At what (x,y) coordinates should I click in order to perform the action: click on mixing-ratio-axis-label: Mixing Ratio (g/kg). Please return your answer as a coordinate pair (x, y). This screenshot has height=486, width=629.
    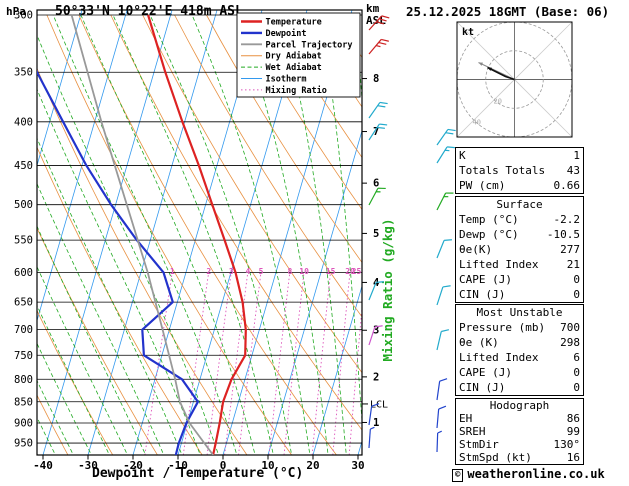
    Looking at the image, I should click on (387, 290).